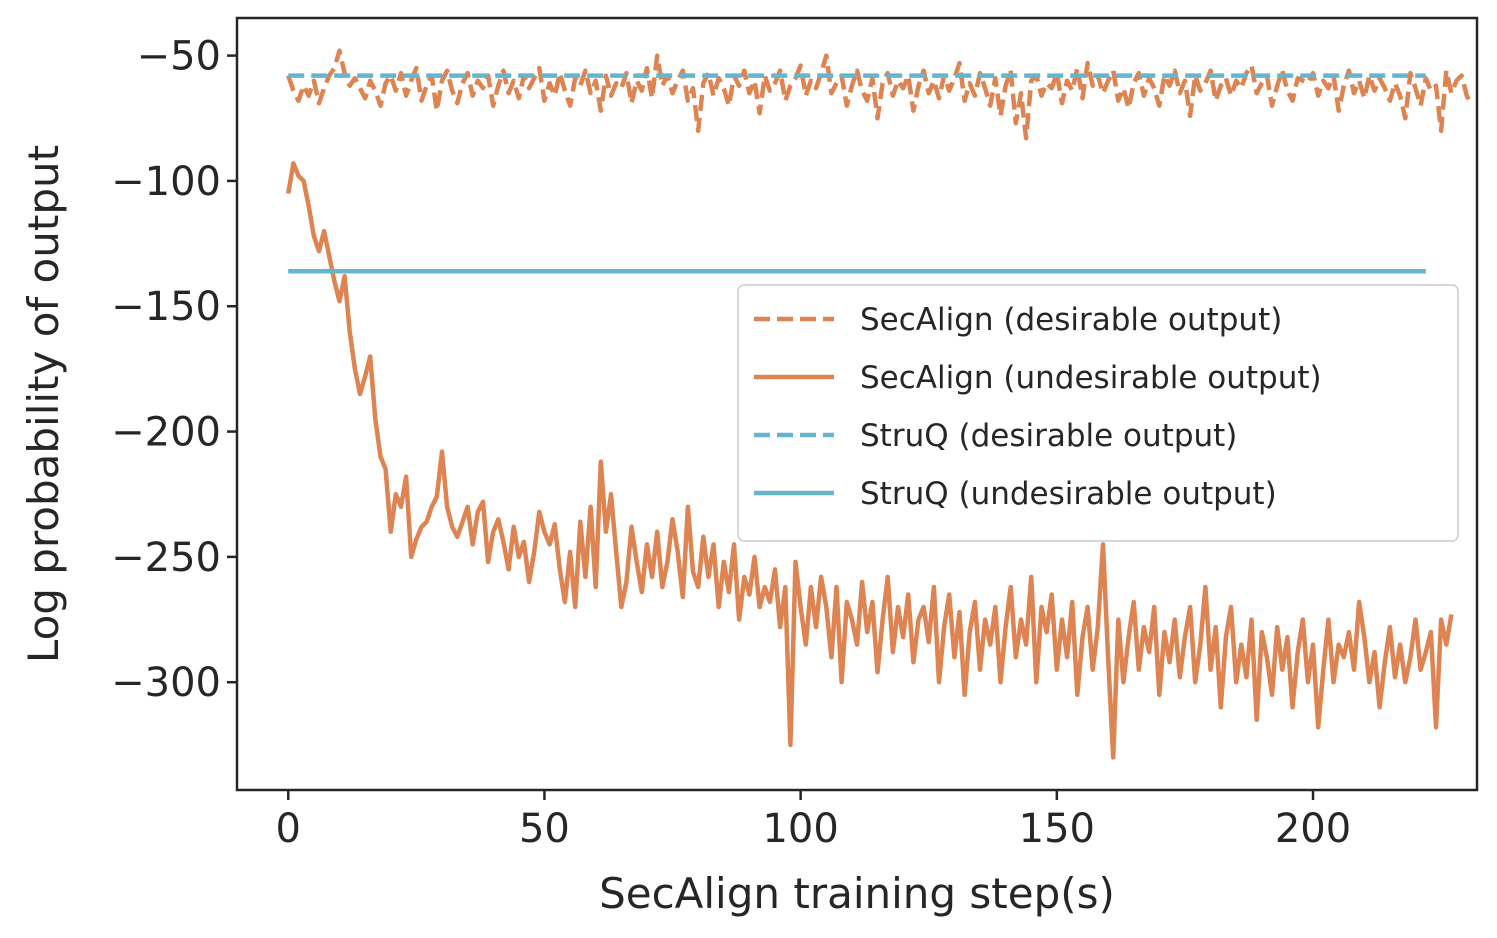  I want to click on legend-label-struq-undesirable-output: StruQ (undesirable output), so click(1068, 494).